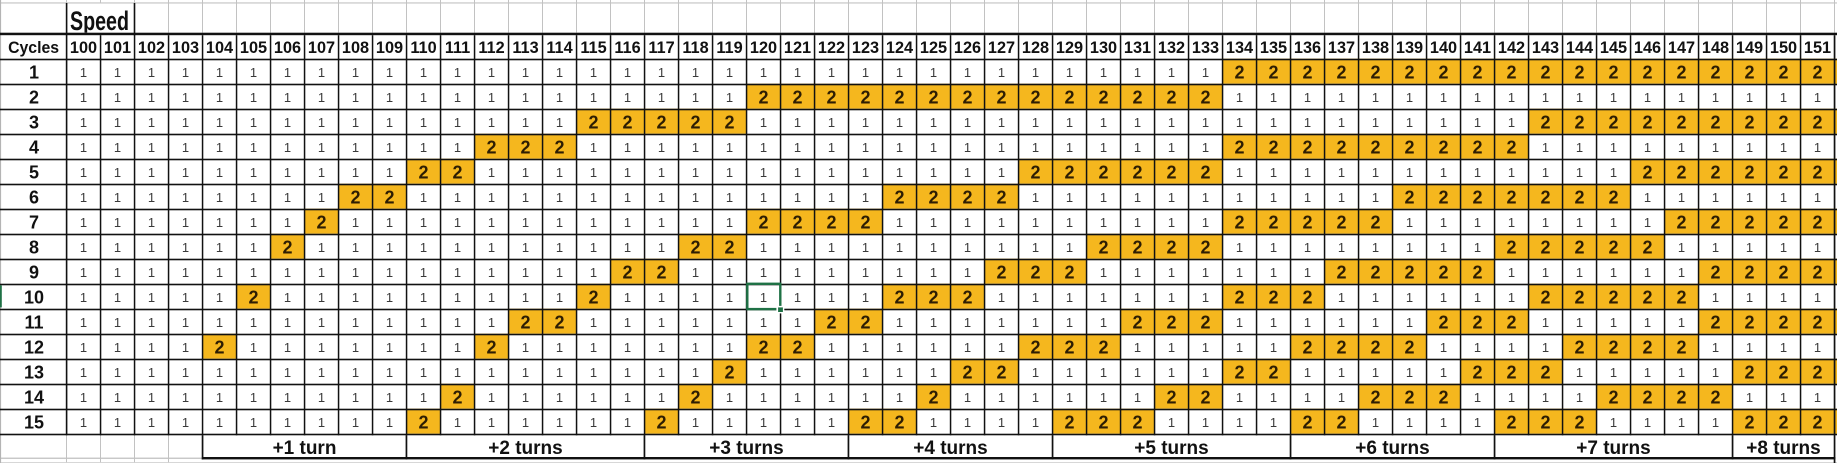 This screenshot has width=1837, height=463. What do you see at coordinates (1817, 48) in the screenshot?
I see `svg-text: 151` at bounding box center [1817, 48].